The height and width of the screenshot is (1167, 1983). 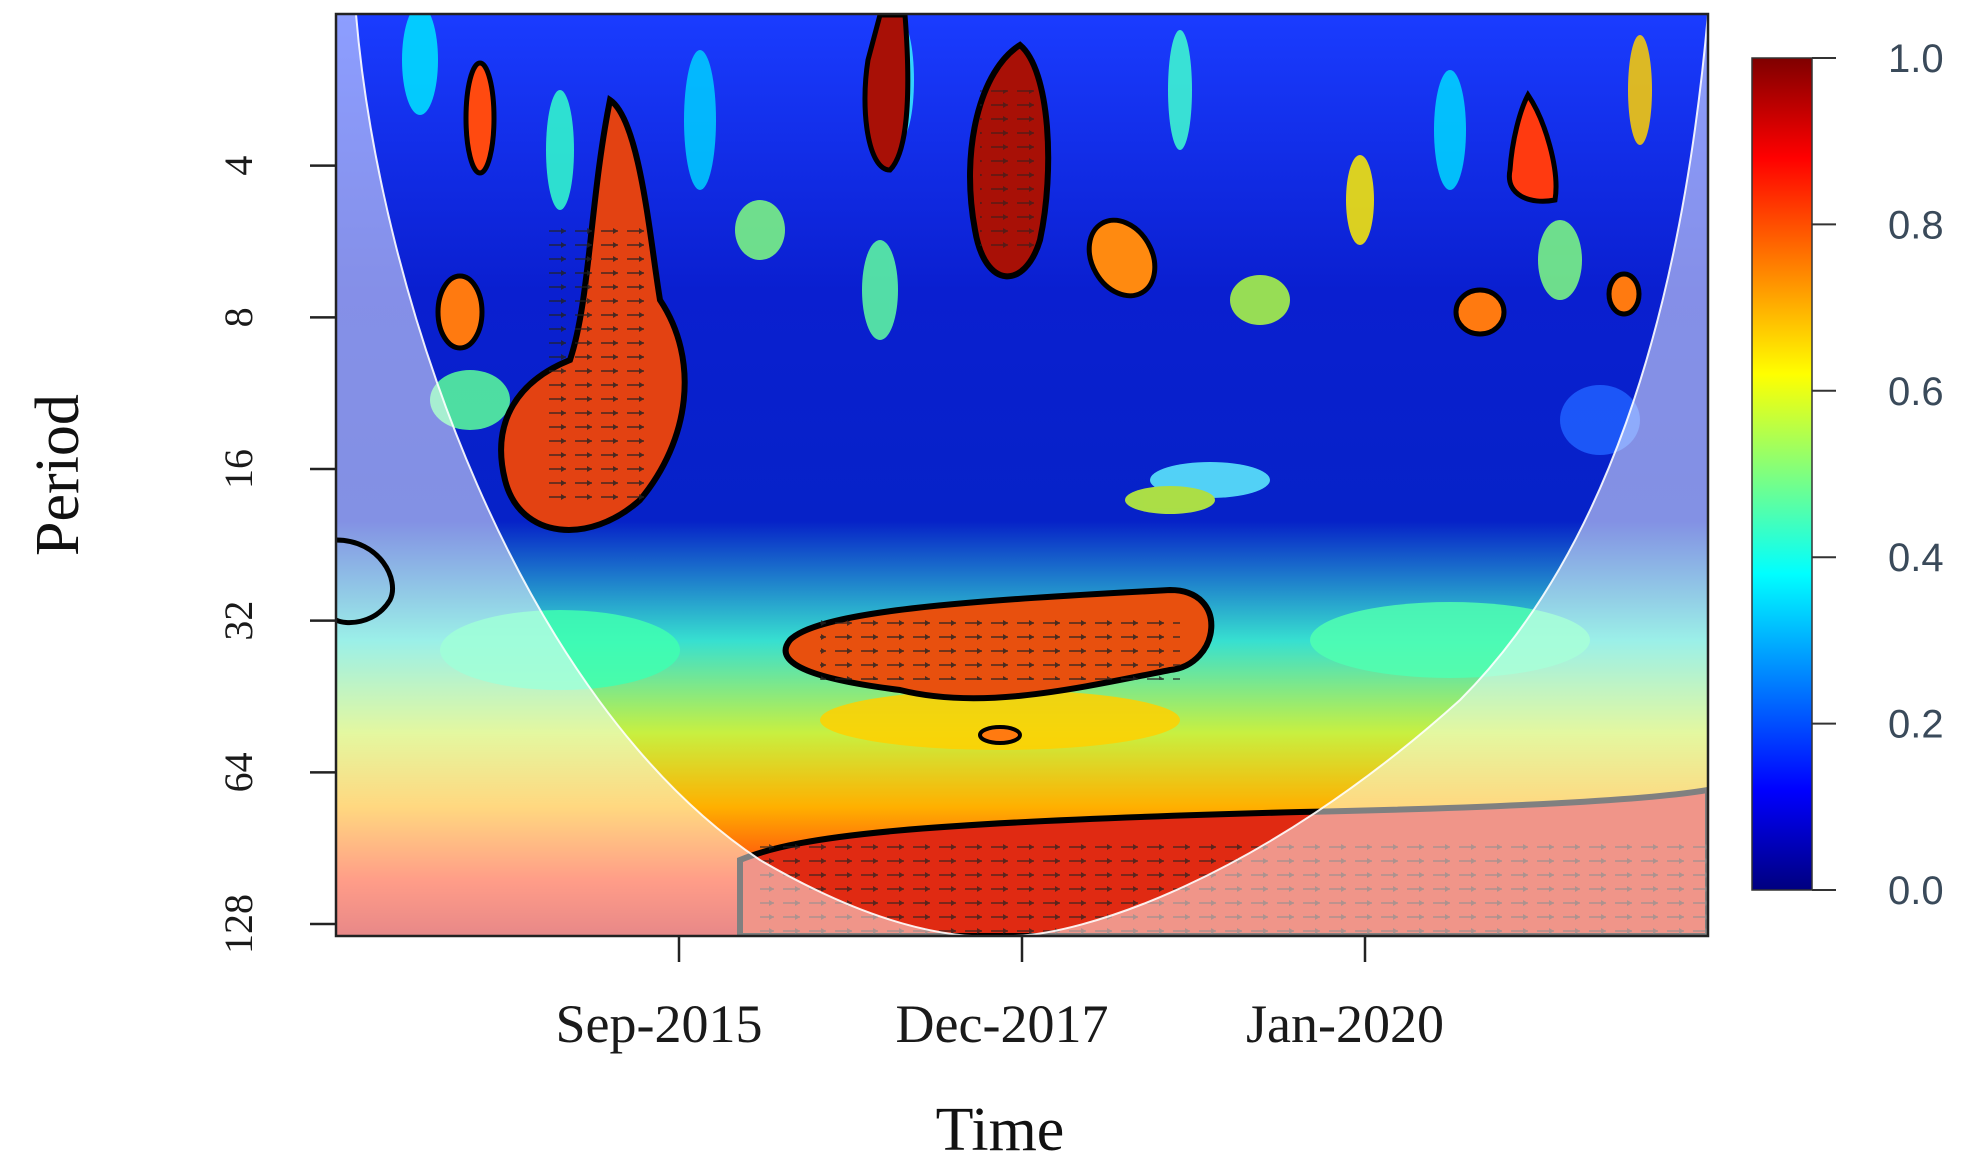 I want to click on region-blob-center, so click(x=1122, y=258).